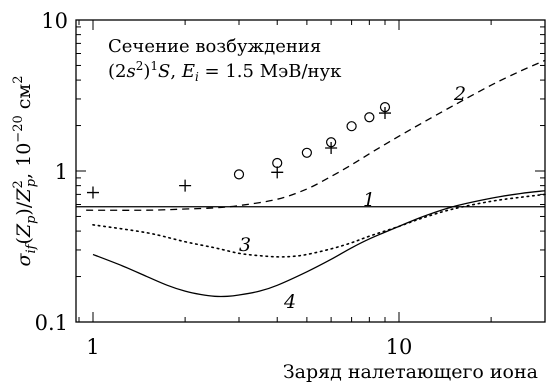 This screenshot has height=382, width=547. I want to click on y-tick-label: 10, so click(54, 21).